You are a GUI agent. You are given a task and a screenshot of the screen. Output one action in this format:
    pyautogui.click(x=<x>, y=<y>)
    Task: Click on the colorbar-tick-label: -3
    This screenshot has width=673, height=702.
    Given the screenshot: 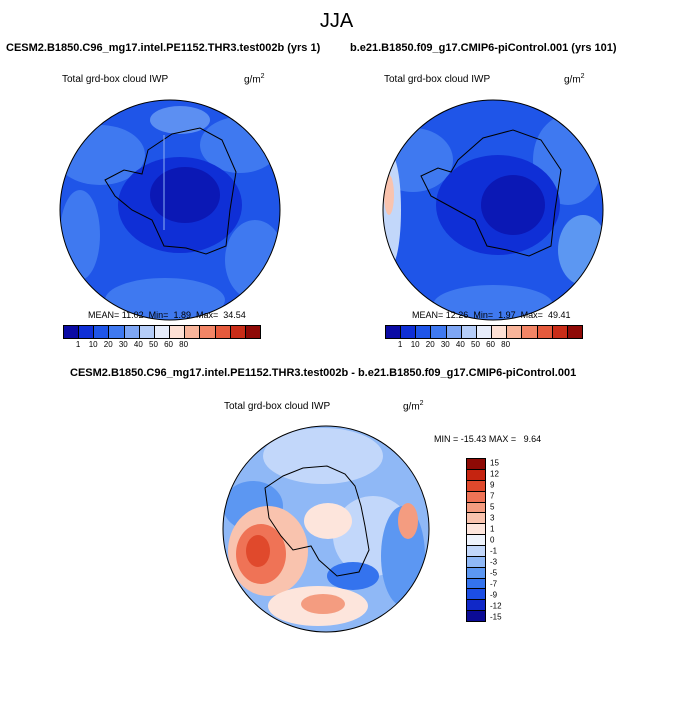 What is the action you would take?
    pyautogui.click(x=494, y=562)
    